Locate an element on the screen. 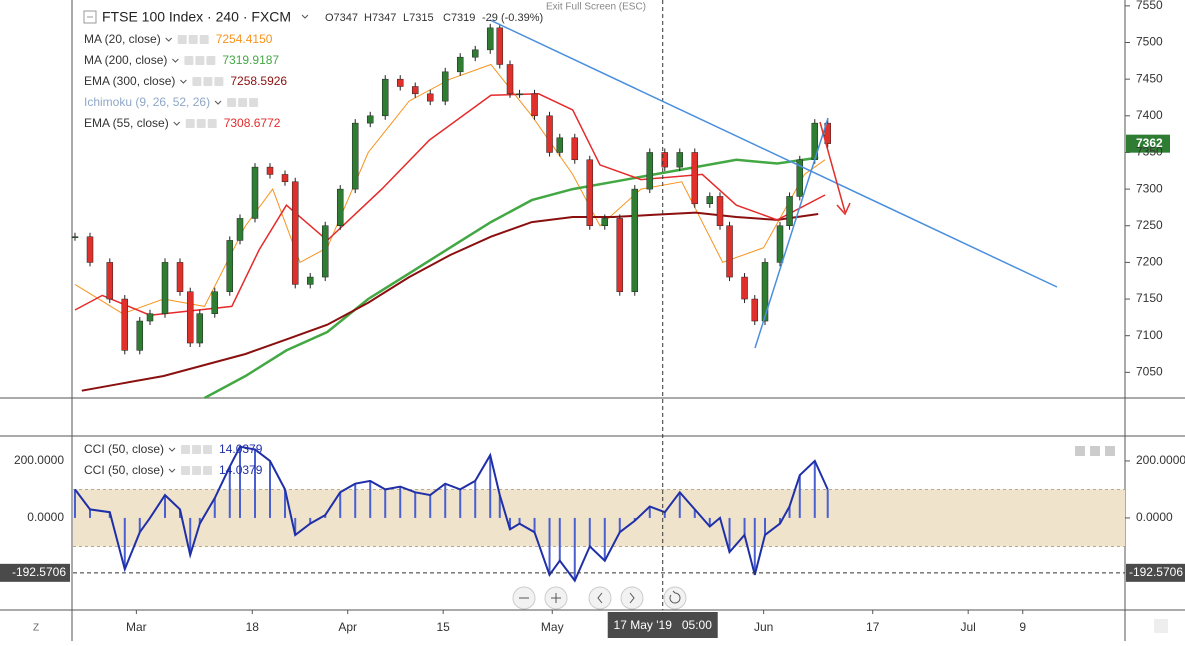 This screenshot has height=646, width=1185. scroll-left-button is located at coordinates (600, 598).